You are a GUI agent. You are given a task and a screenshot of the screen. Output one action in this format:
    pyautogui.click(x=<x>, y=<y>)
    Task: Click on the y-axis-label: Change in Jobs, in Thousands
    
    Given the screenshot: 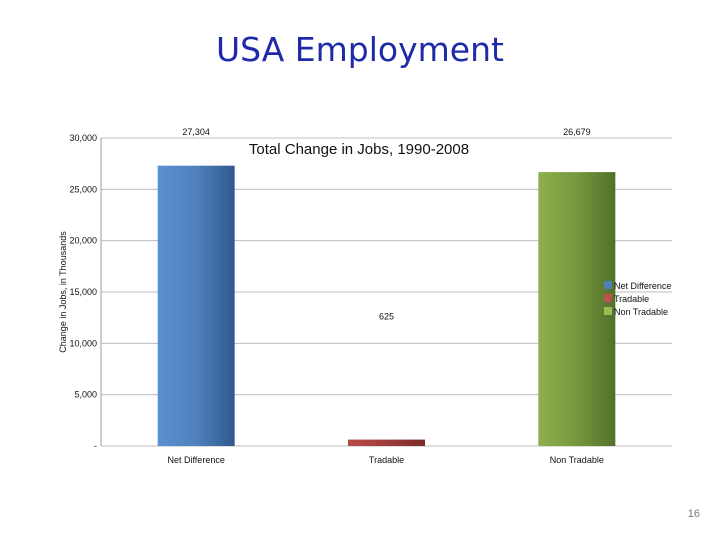 What is the action you would take?
    pyautogui.click(x=63, y=292)
    